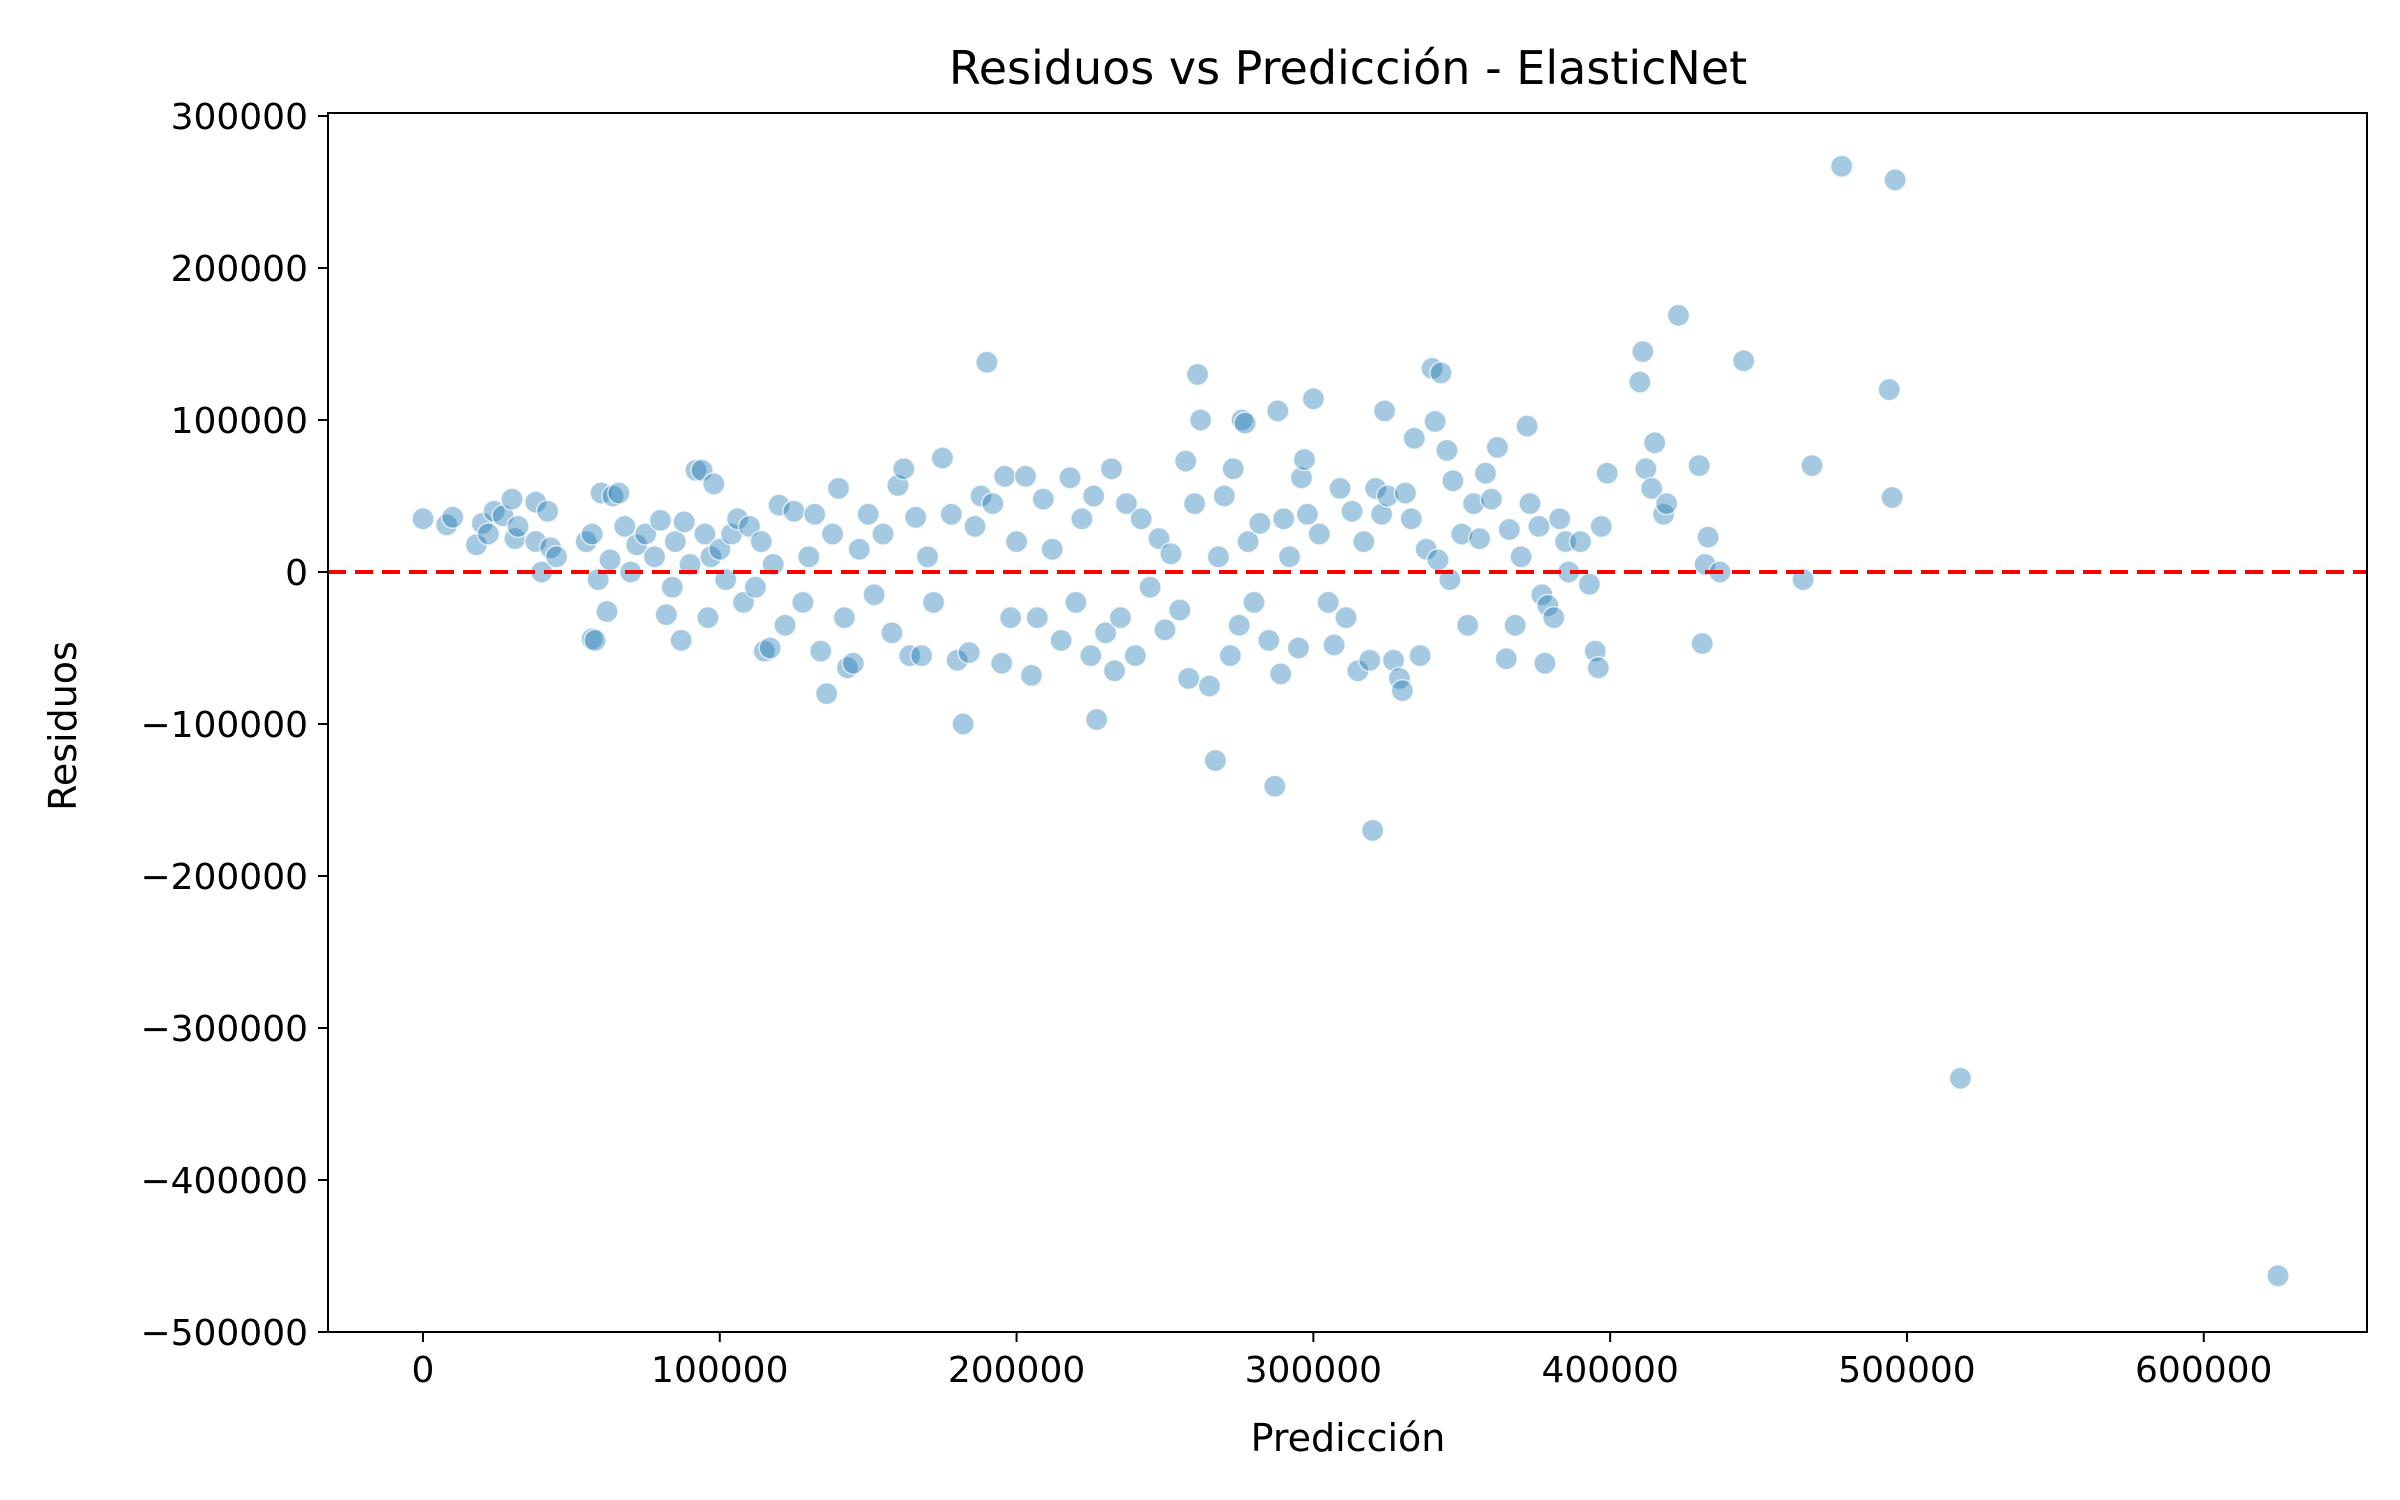 The image size is (2400, 1500). Describe the element at coordinates (224, 1029) in the screenshot. I see `y-tick-label: −300000` at that location.